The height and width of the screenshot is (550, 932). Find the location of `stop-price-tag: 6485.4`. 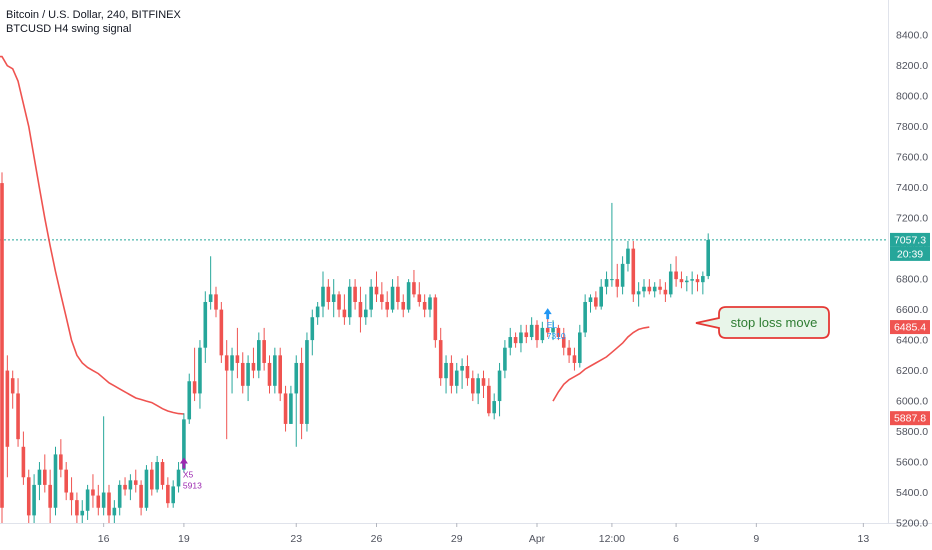

stop-price-tag: 6485.4 is located at coordinates (910, 327).